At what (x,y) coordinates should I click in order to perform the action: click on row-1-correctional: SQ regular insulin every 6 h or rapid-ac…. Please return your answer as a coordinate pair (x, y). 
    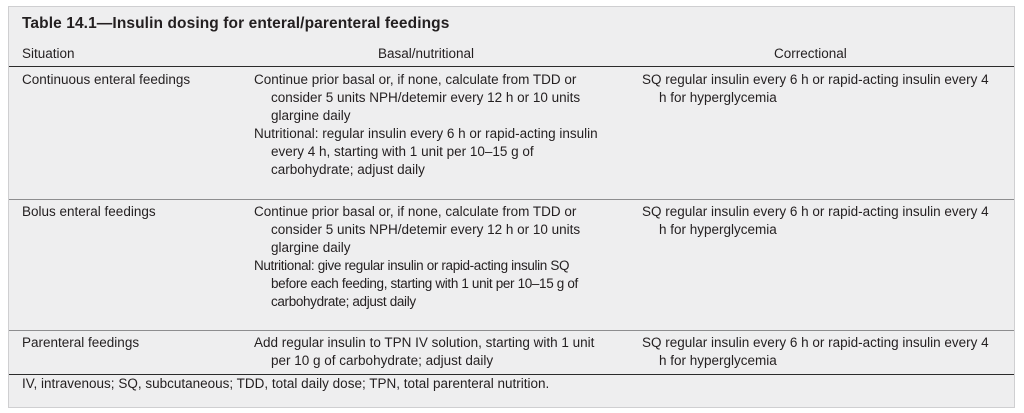
    Looking at the image, I should click on (819, 89).